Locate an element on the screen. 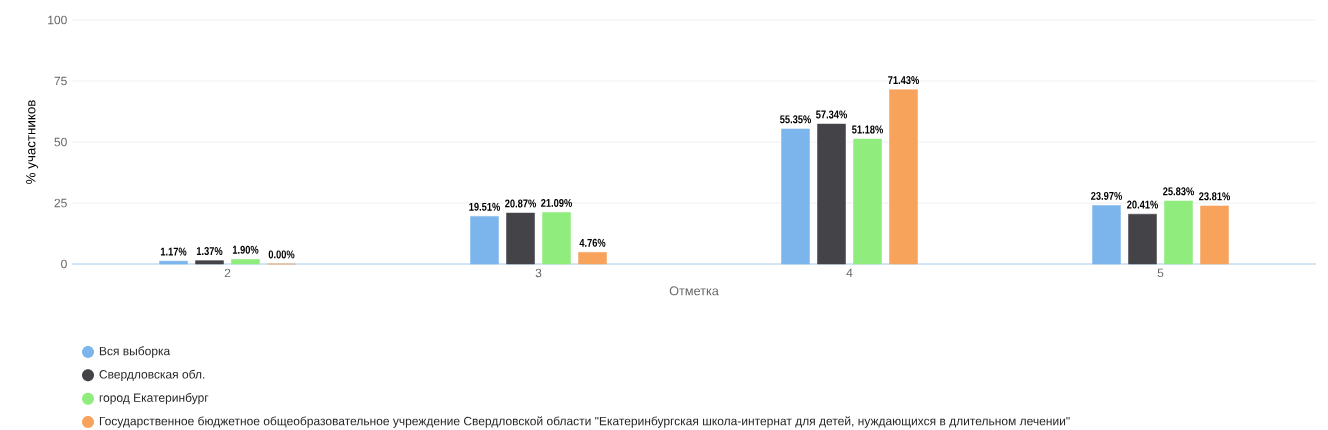 This screenshot has width=1328, height=430. y-tick-label: 0 is located at coordinates (64, 264).